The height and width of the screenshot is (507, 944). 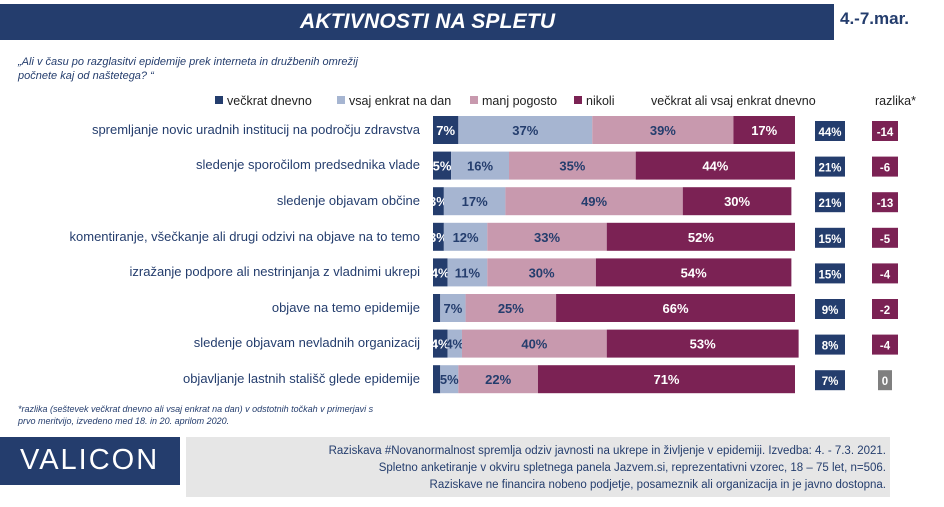 I want to click on difference-value: 0, so click(x=885, y=382).